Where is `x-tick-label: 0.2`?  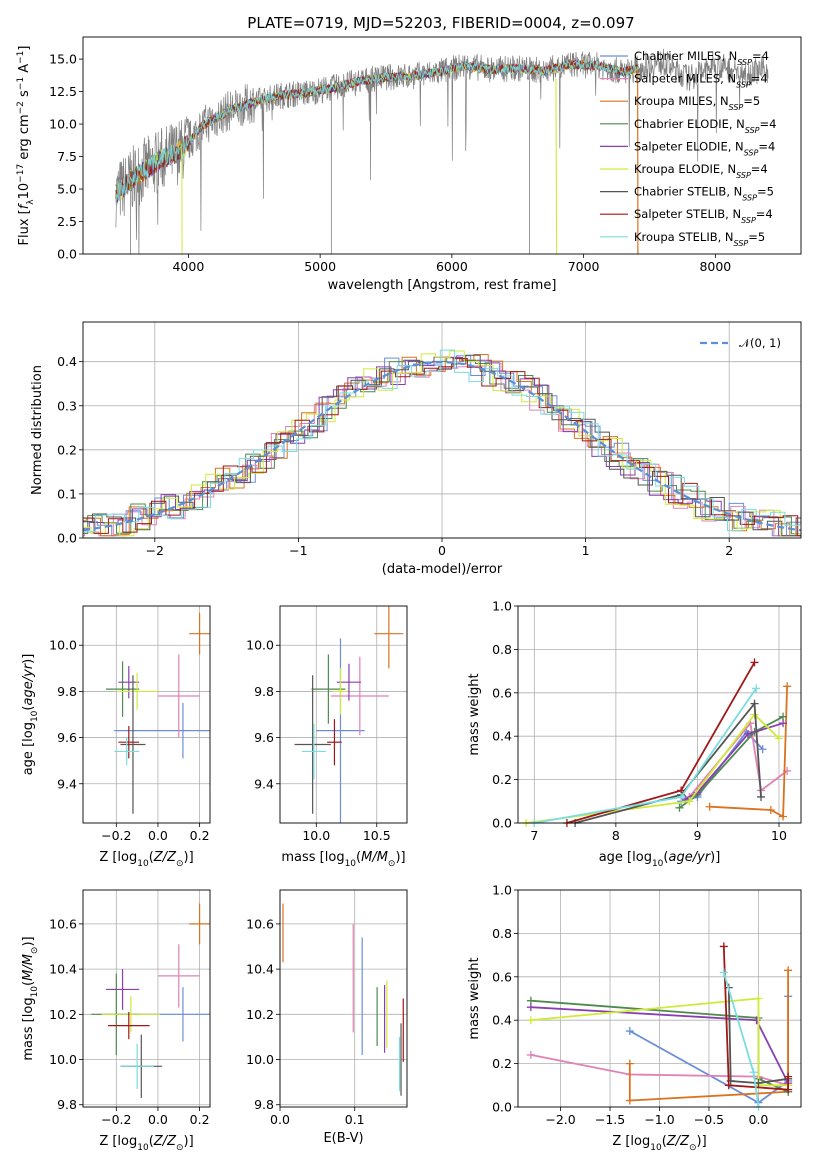
x-tick-label: 0.2 is located at coordinates (200, 835).